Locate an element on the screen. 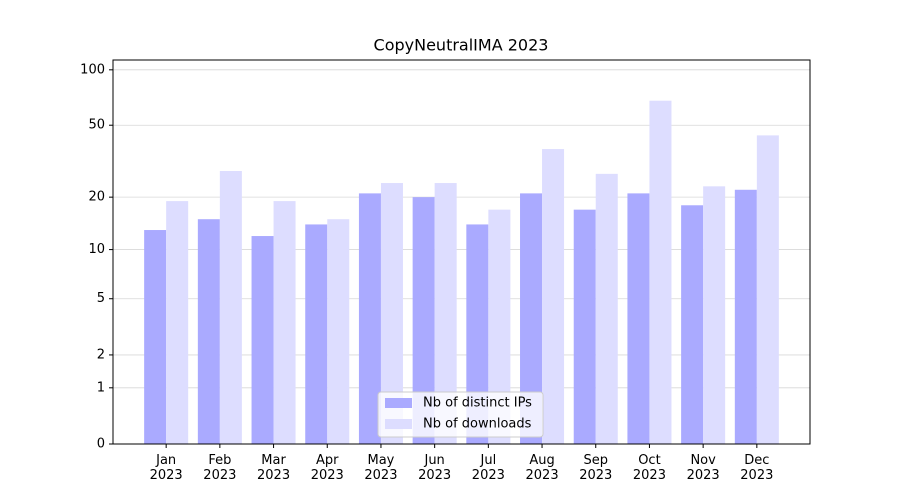 This screenshot has height=500, width=900. legend-label: Nb of downloads is located at coordinates (477, 424).